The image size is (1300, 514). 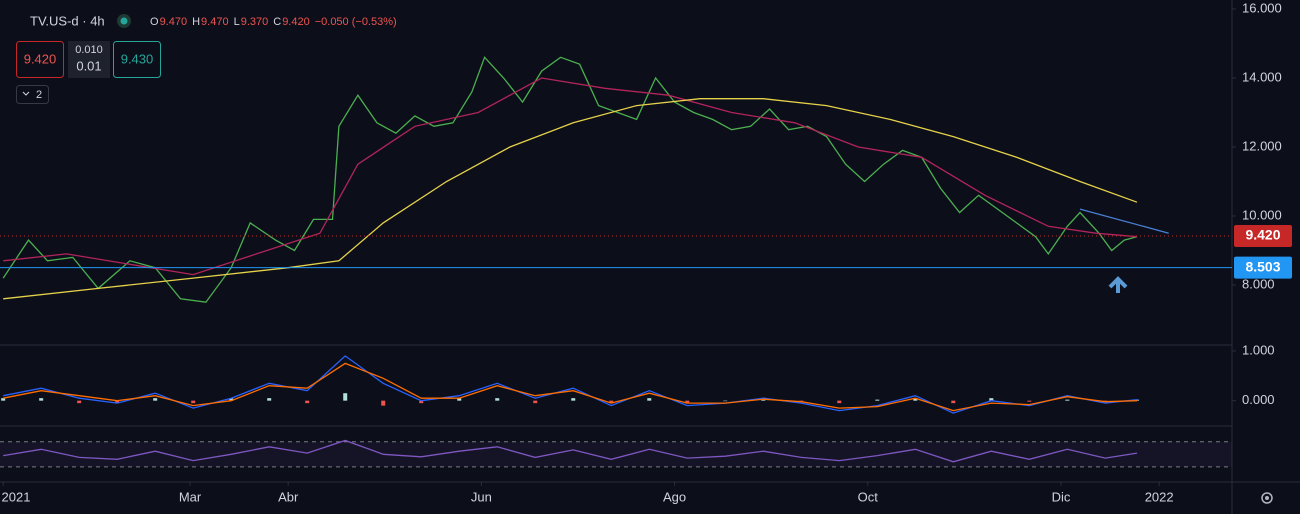 I want to click on y-tick-label: 1.000, so click(x=1258, y=349).